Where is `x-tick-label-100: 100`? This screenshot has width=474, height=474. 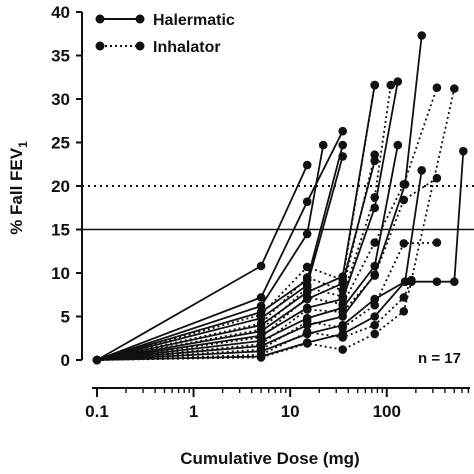 x-tick-label-100: 100 is located at coordinates (387, 411).